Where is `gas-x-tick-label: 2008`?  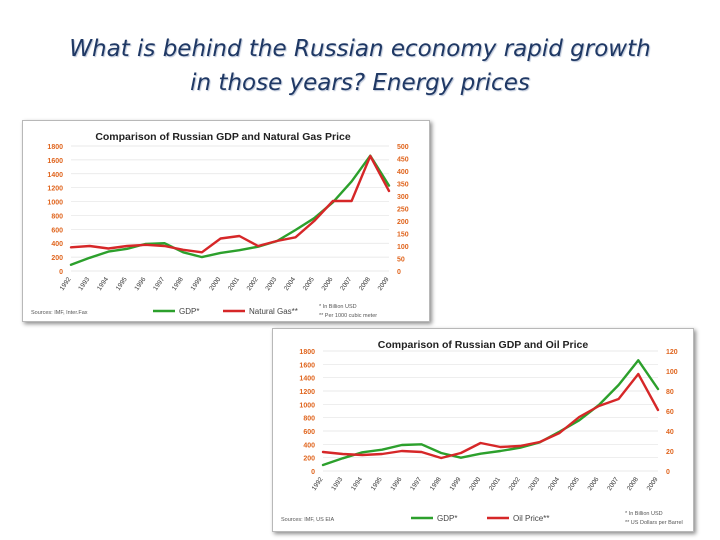 gas-x-tick-label: 2008 is located at coordinates (365, 284).